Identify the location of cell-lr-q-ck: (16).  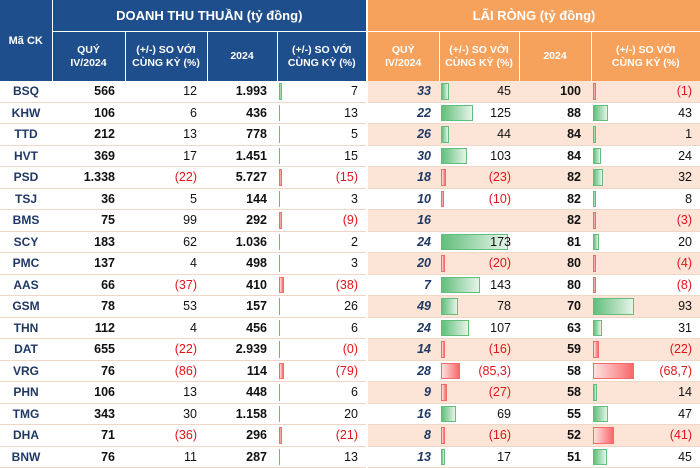
(479, 349).